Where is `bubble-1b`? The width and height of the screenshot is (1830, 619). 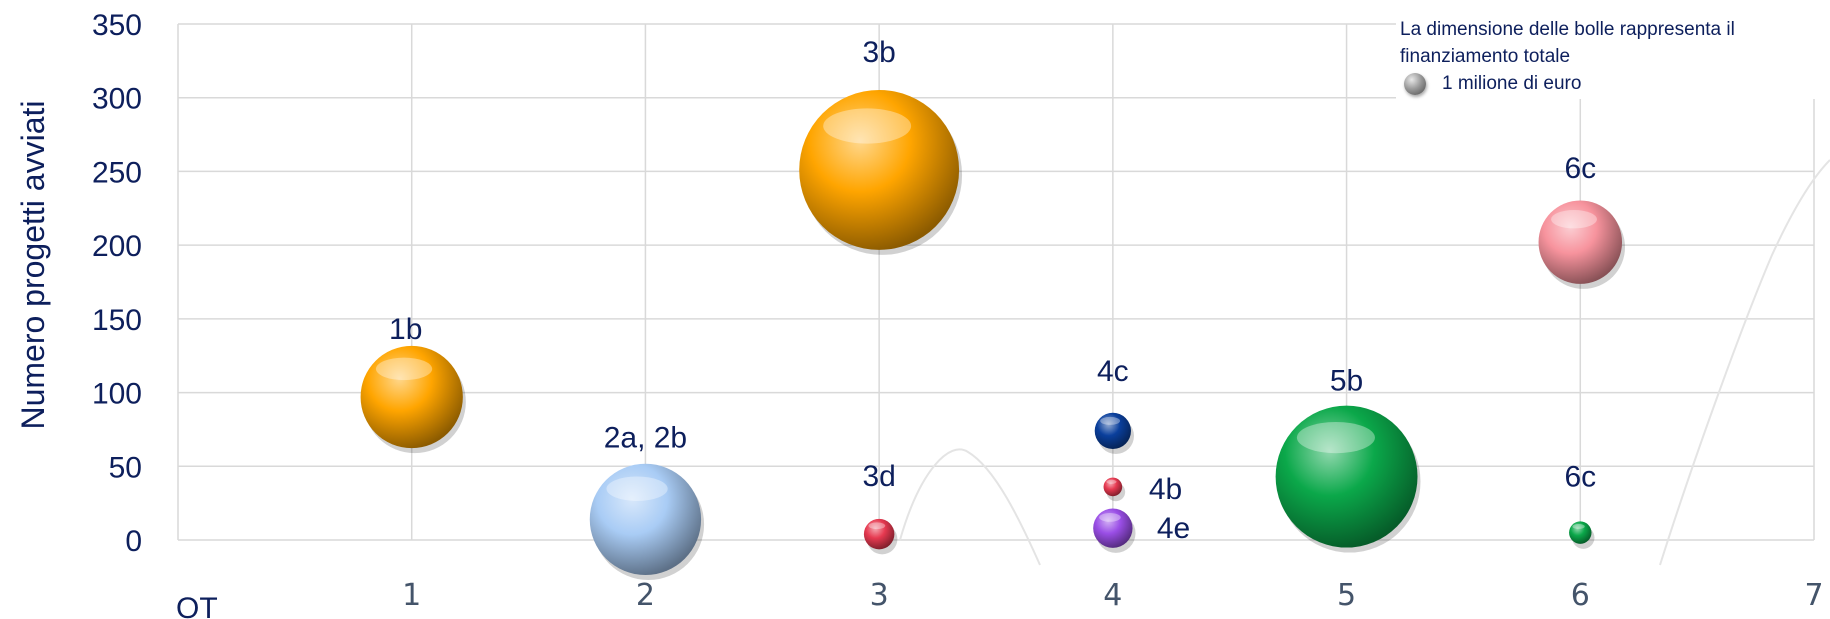
bubble-1b is located at coordinates (411, 397).